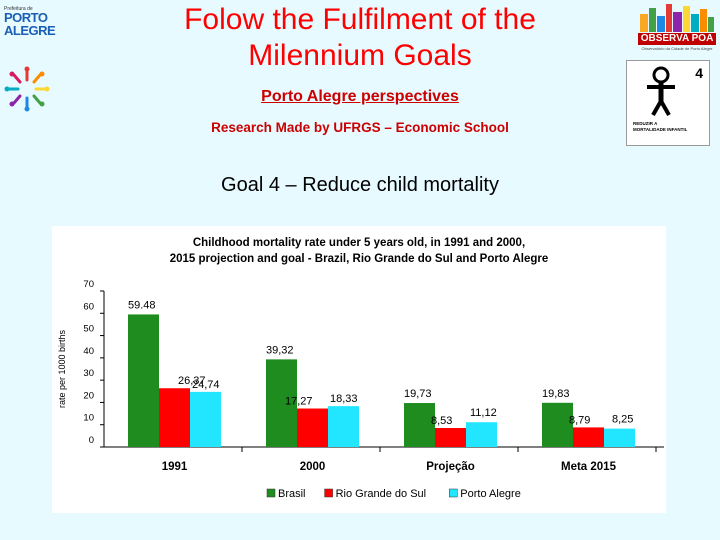 The height and width of the screenshot is (540, 720). What do you see at coordinates (677, 48) in the screenshot?
I see `observa-poa-subtext: Observatório da Cidade de Porto Alegre` at bounding box center [677, 48].